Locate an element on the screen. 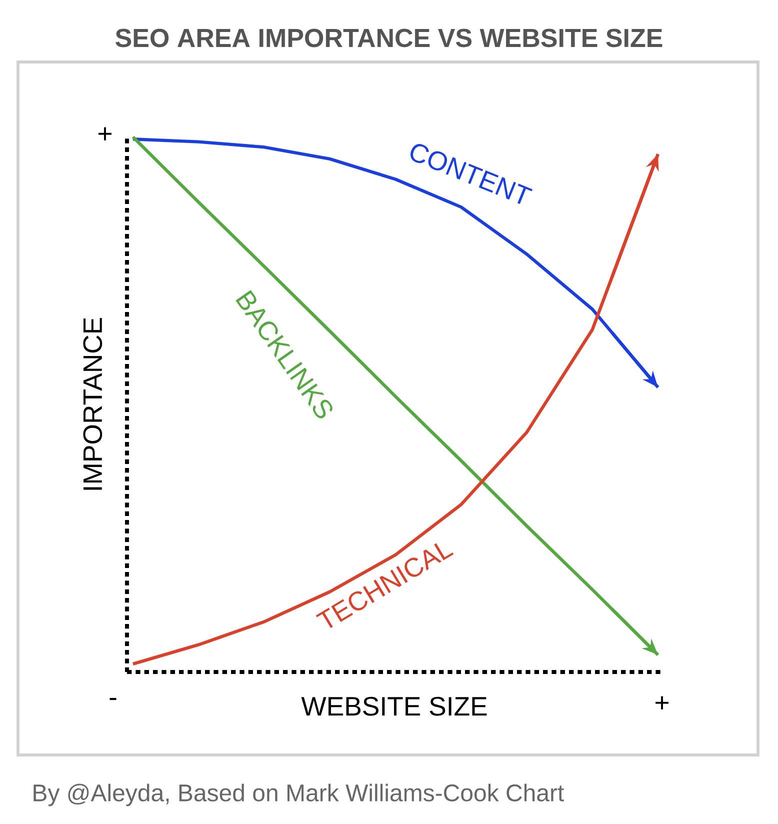 This screenshot has width=778, height=824. y-axis-title: IMPORTANCE is located at coordinates (92, 404).